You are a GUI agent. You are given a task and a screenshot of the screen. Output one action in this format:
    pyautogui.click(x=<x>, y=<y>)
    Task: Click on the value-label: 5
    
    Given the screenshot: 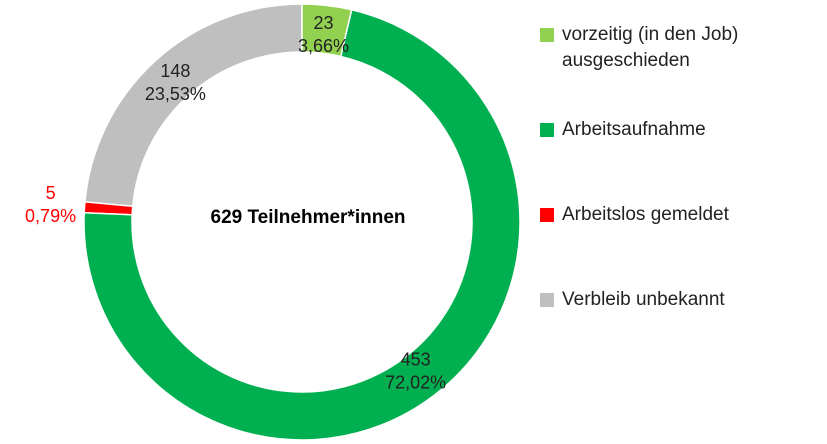 What is the action you would take?
    pyautogui.click(x=51, y=193)
    